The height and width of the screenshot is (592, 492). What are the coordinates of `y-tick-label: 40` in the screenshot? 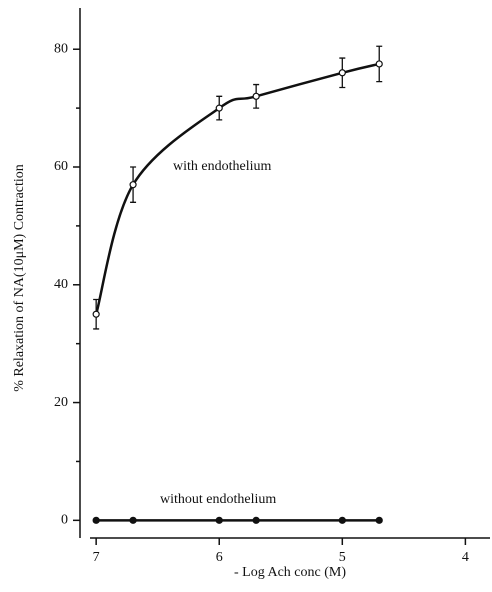 It's located at (61, 284).